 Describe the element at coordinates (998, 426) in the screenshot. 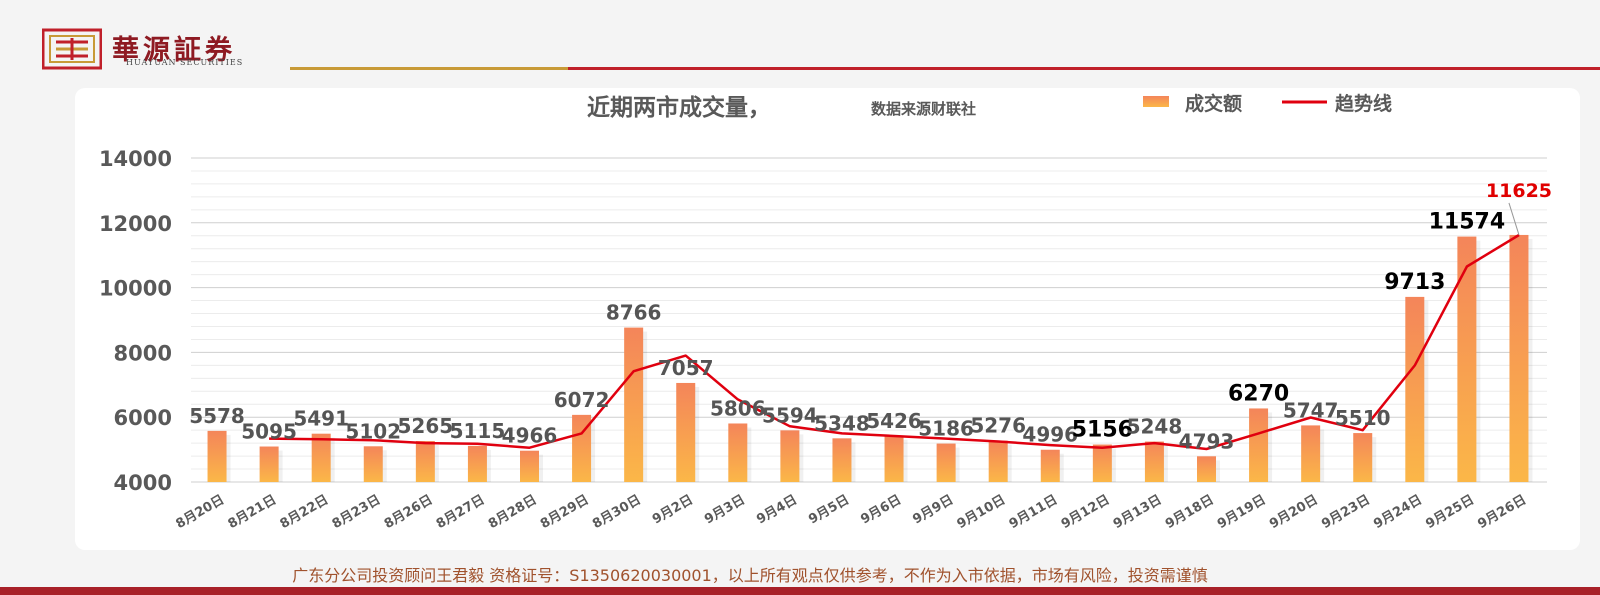

I see `data-label: 5276` at that location.